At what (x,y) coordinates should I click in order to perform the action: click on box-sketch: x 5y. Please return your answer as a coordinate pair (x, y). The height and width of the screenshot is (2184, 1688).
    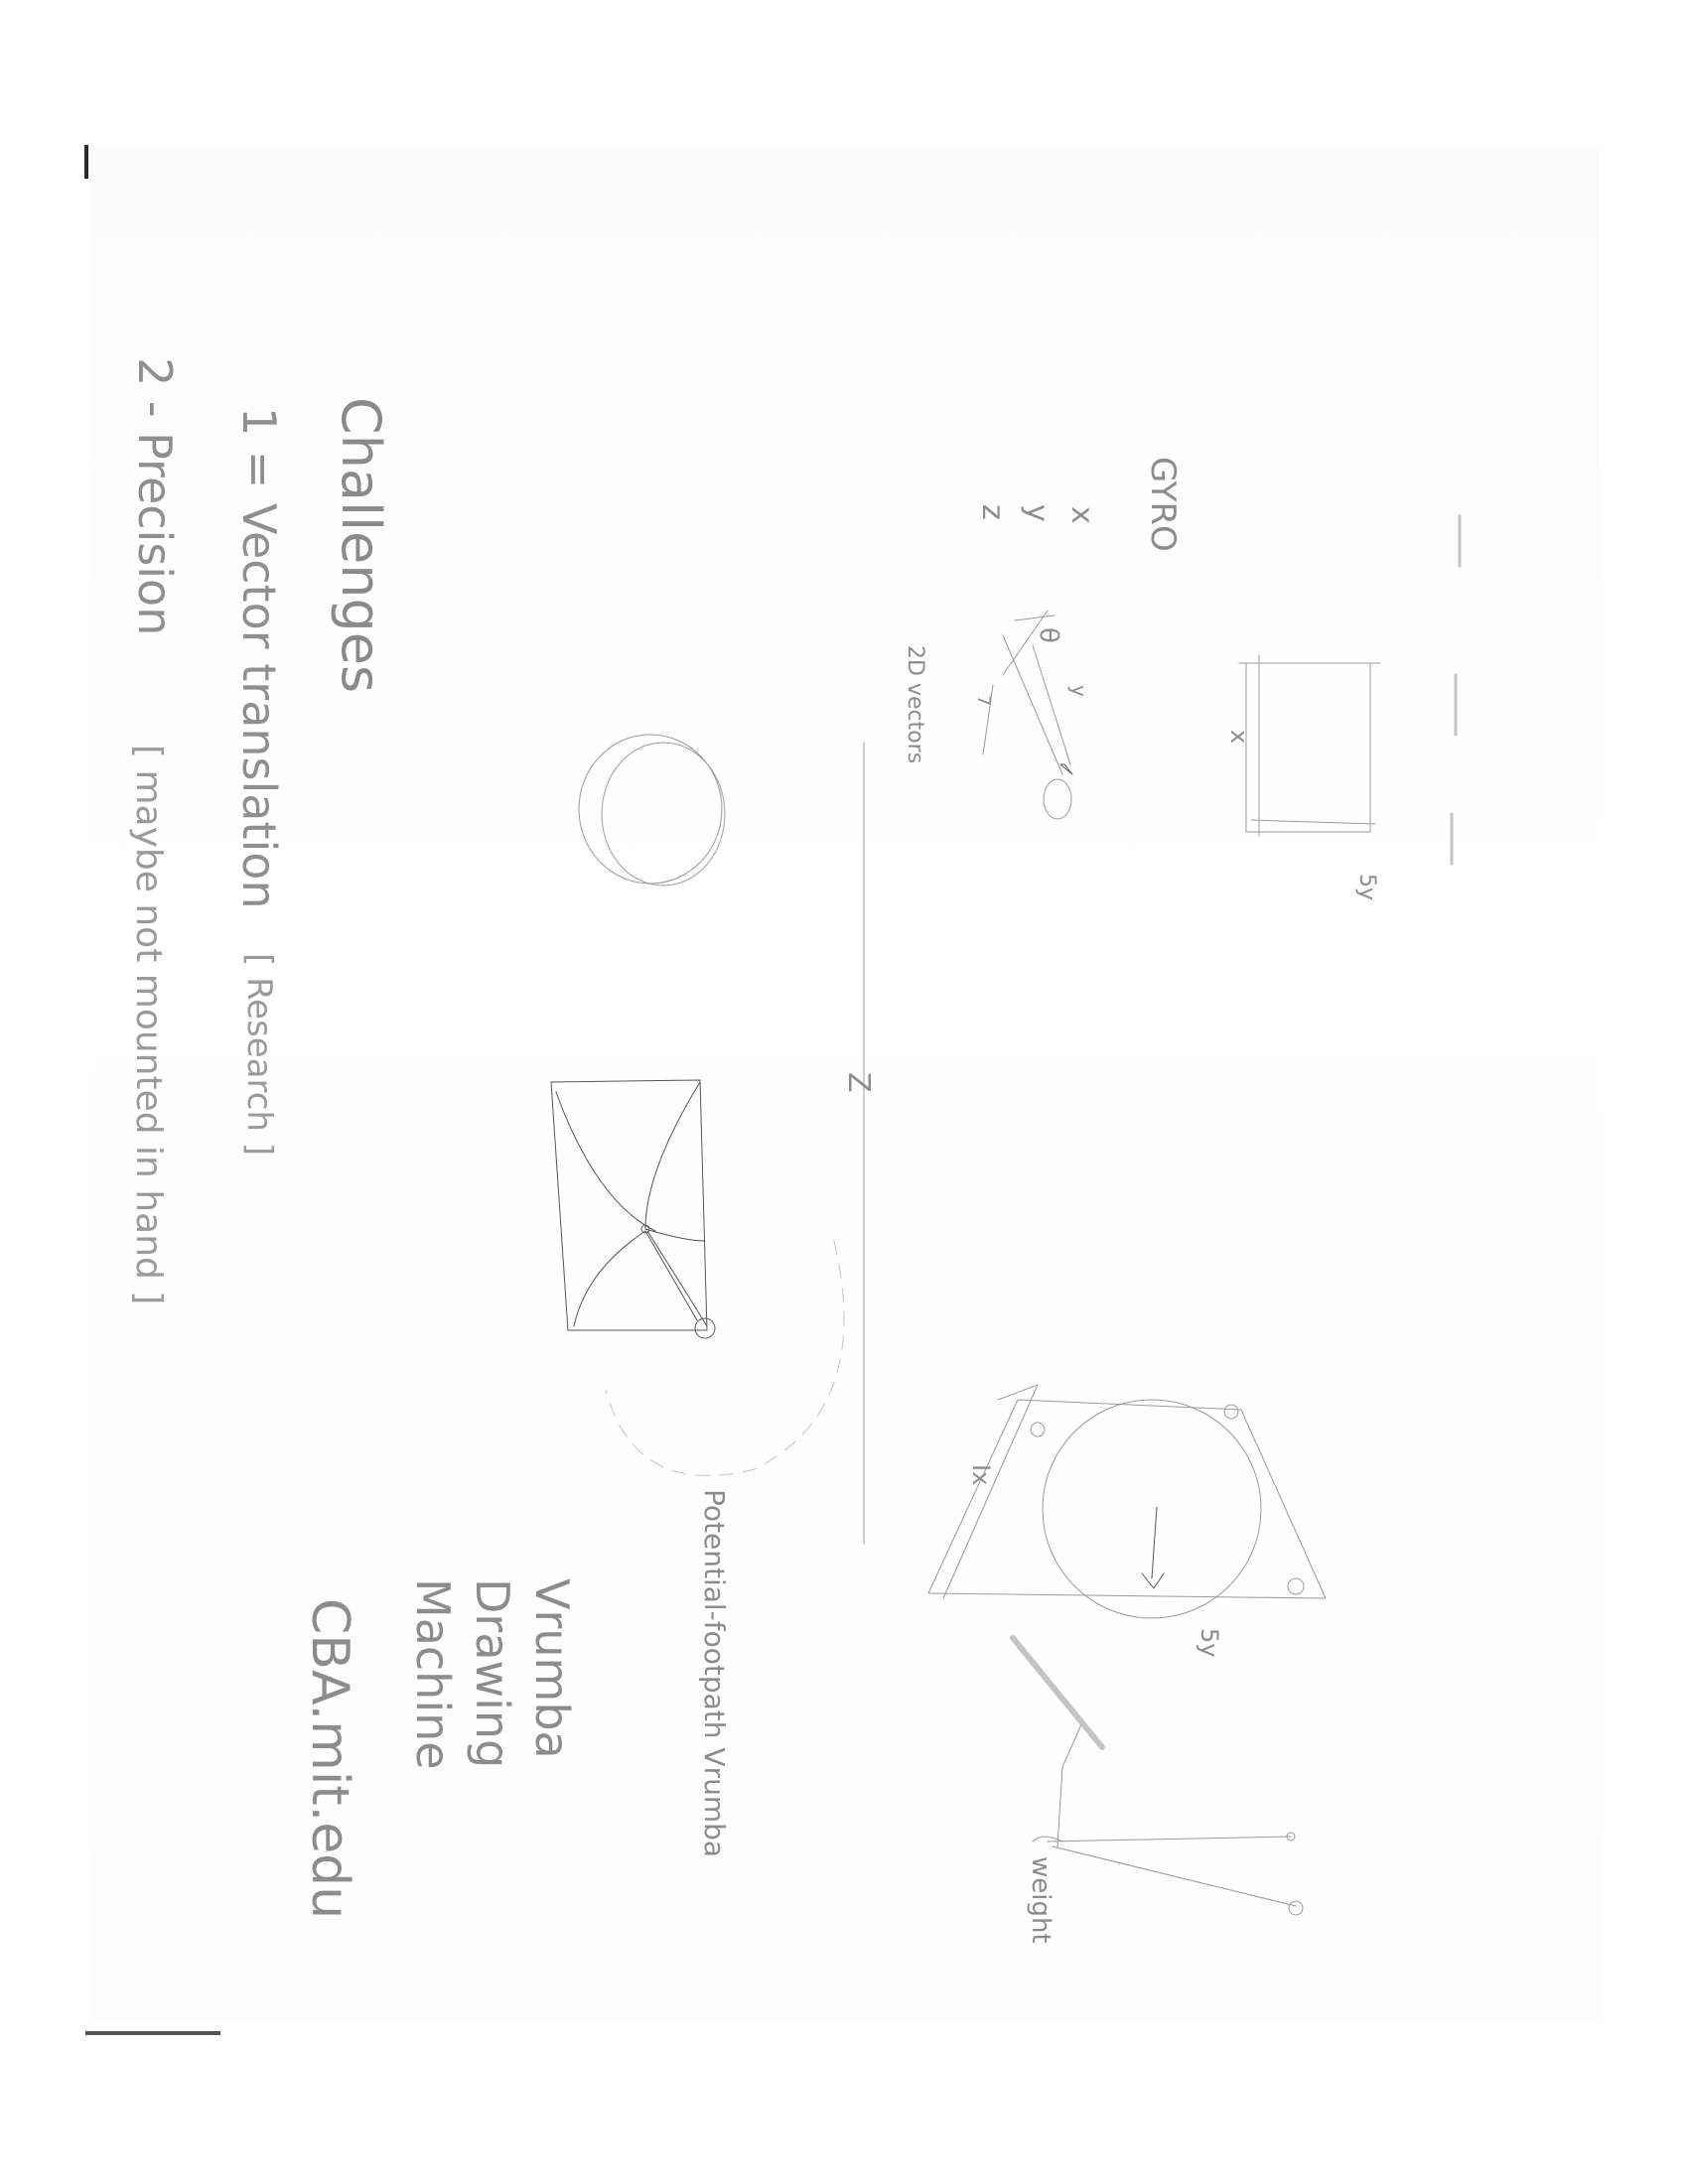
    Looking at the image, I should click on (1303, 777).